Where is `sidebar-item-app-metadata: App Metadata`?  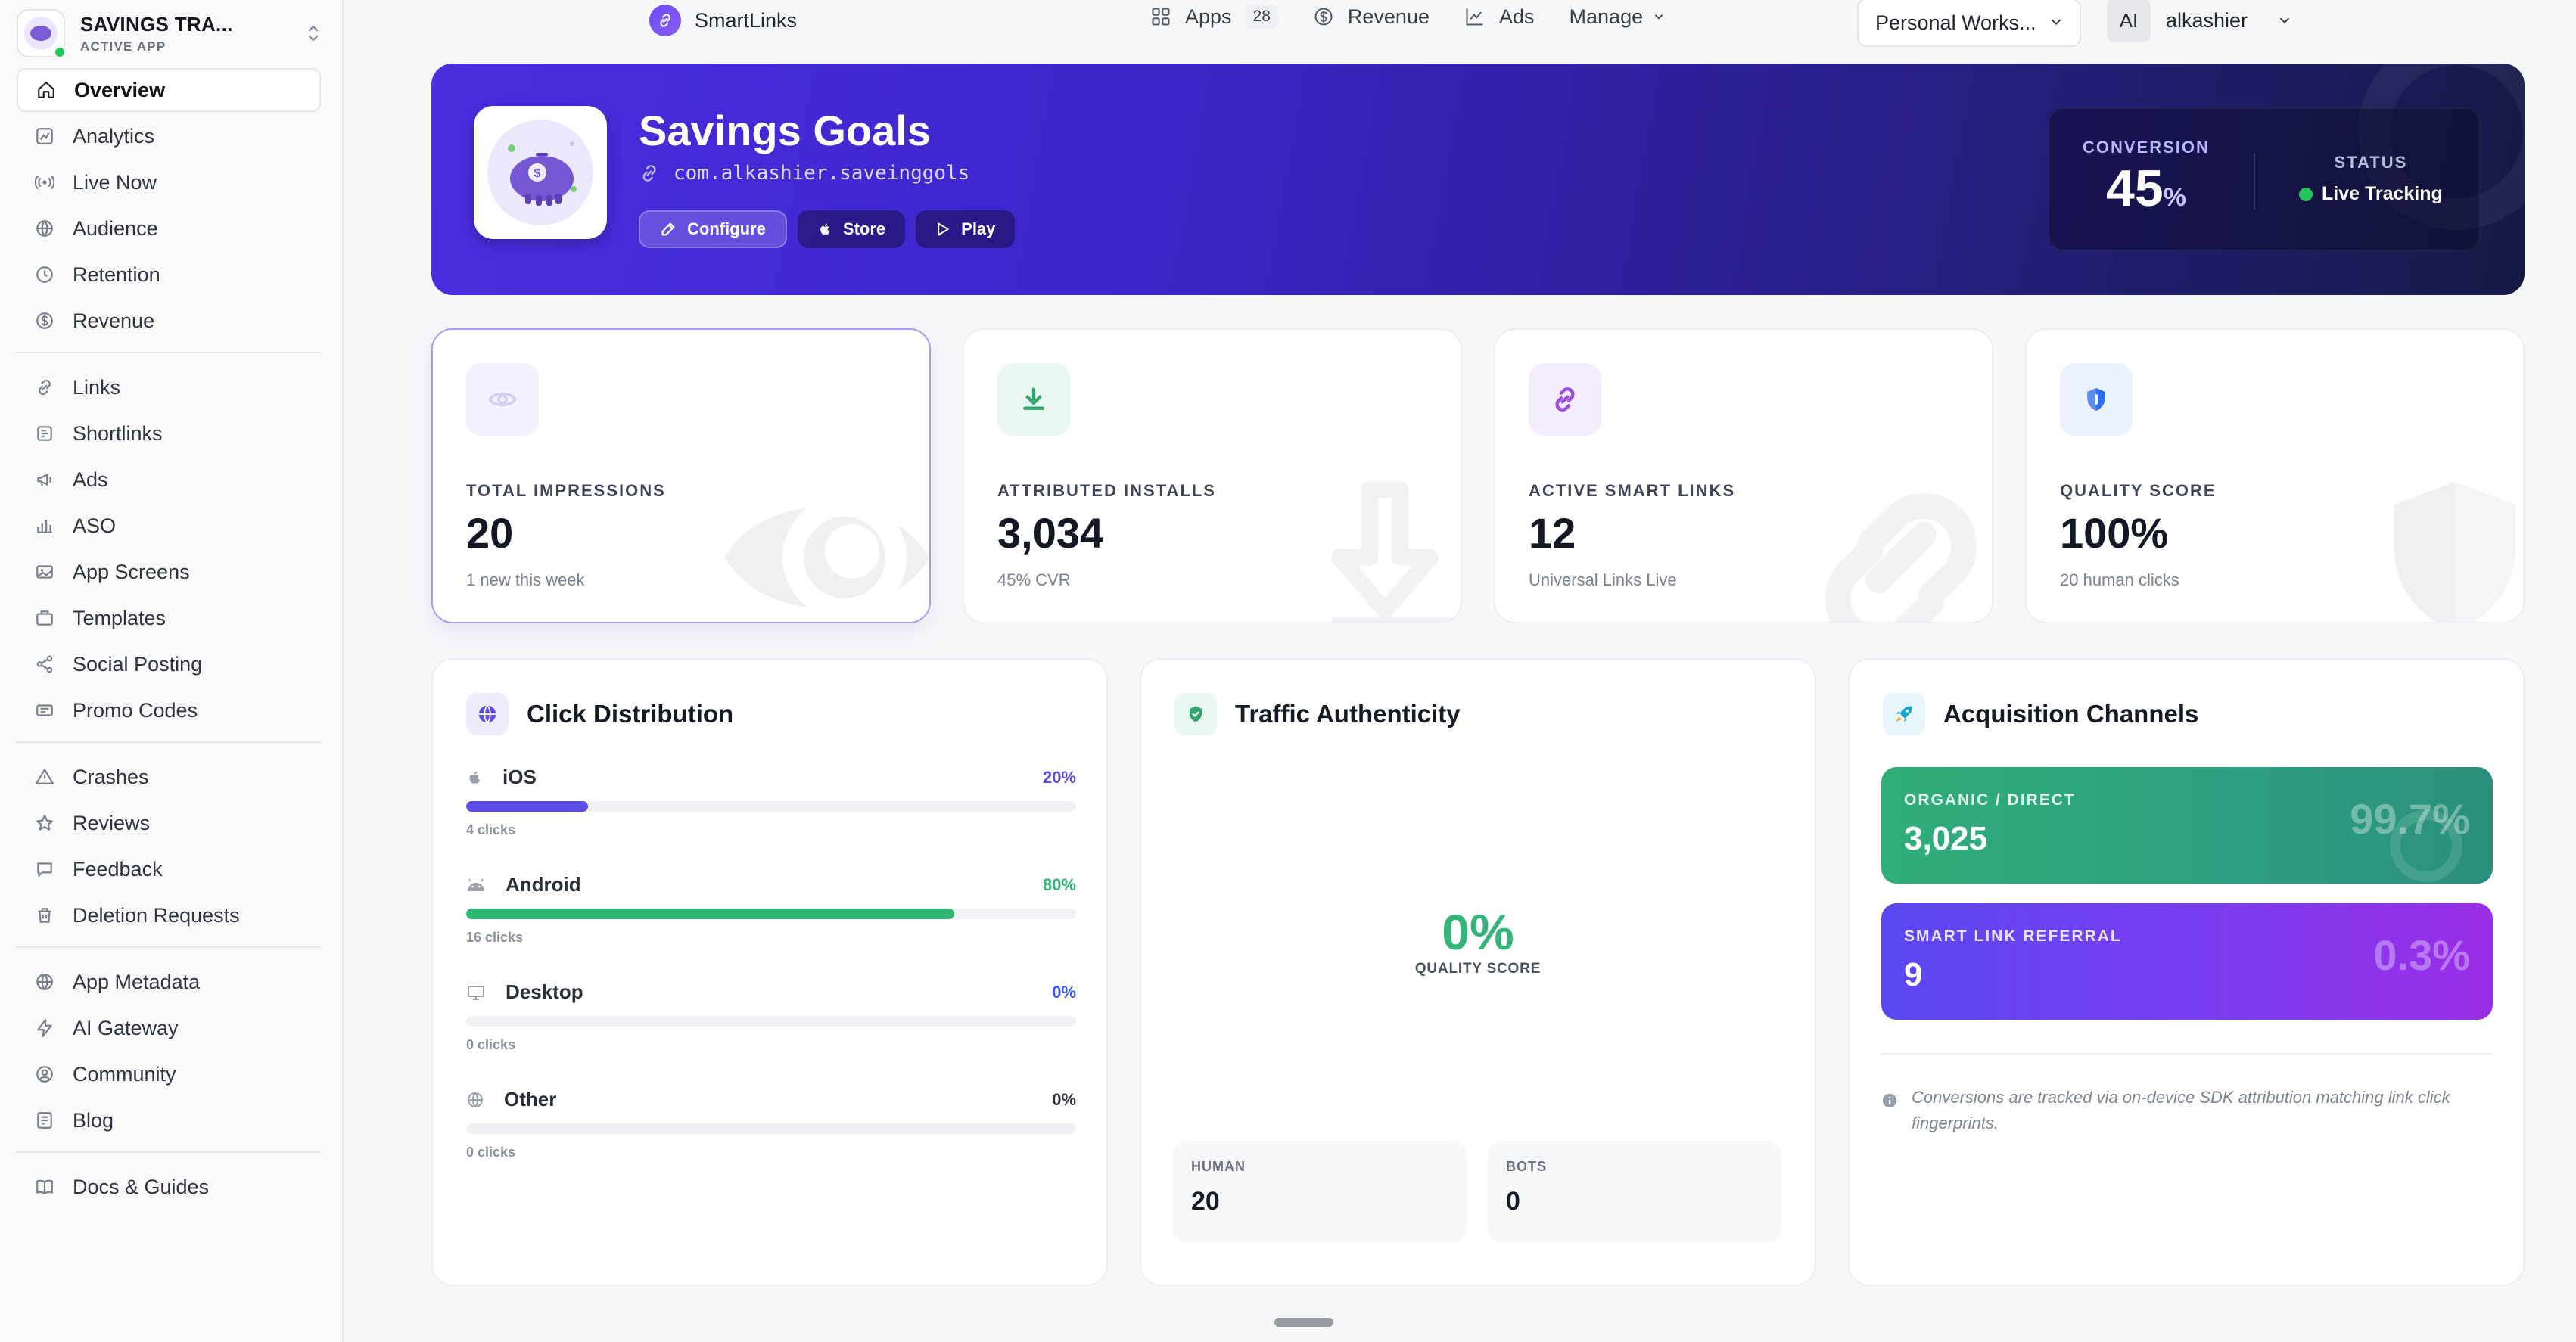 sidebar-item-app-metadata: App Metadata is located at coordinates (169, 982).